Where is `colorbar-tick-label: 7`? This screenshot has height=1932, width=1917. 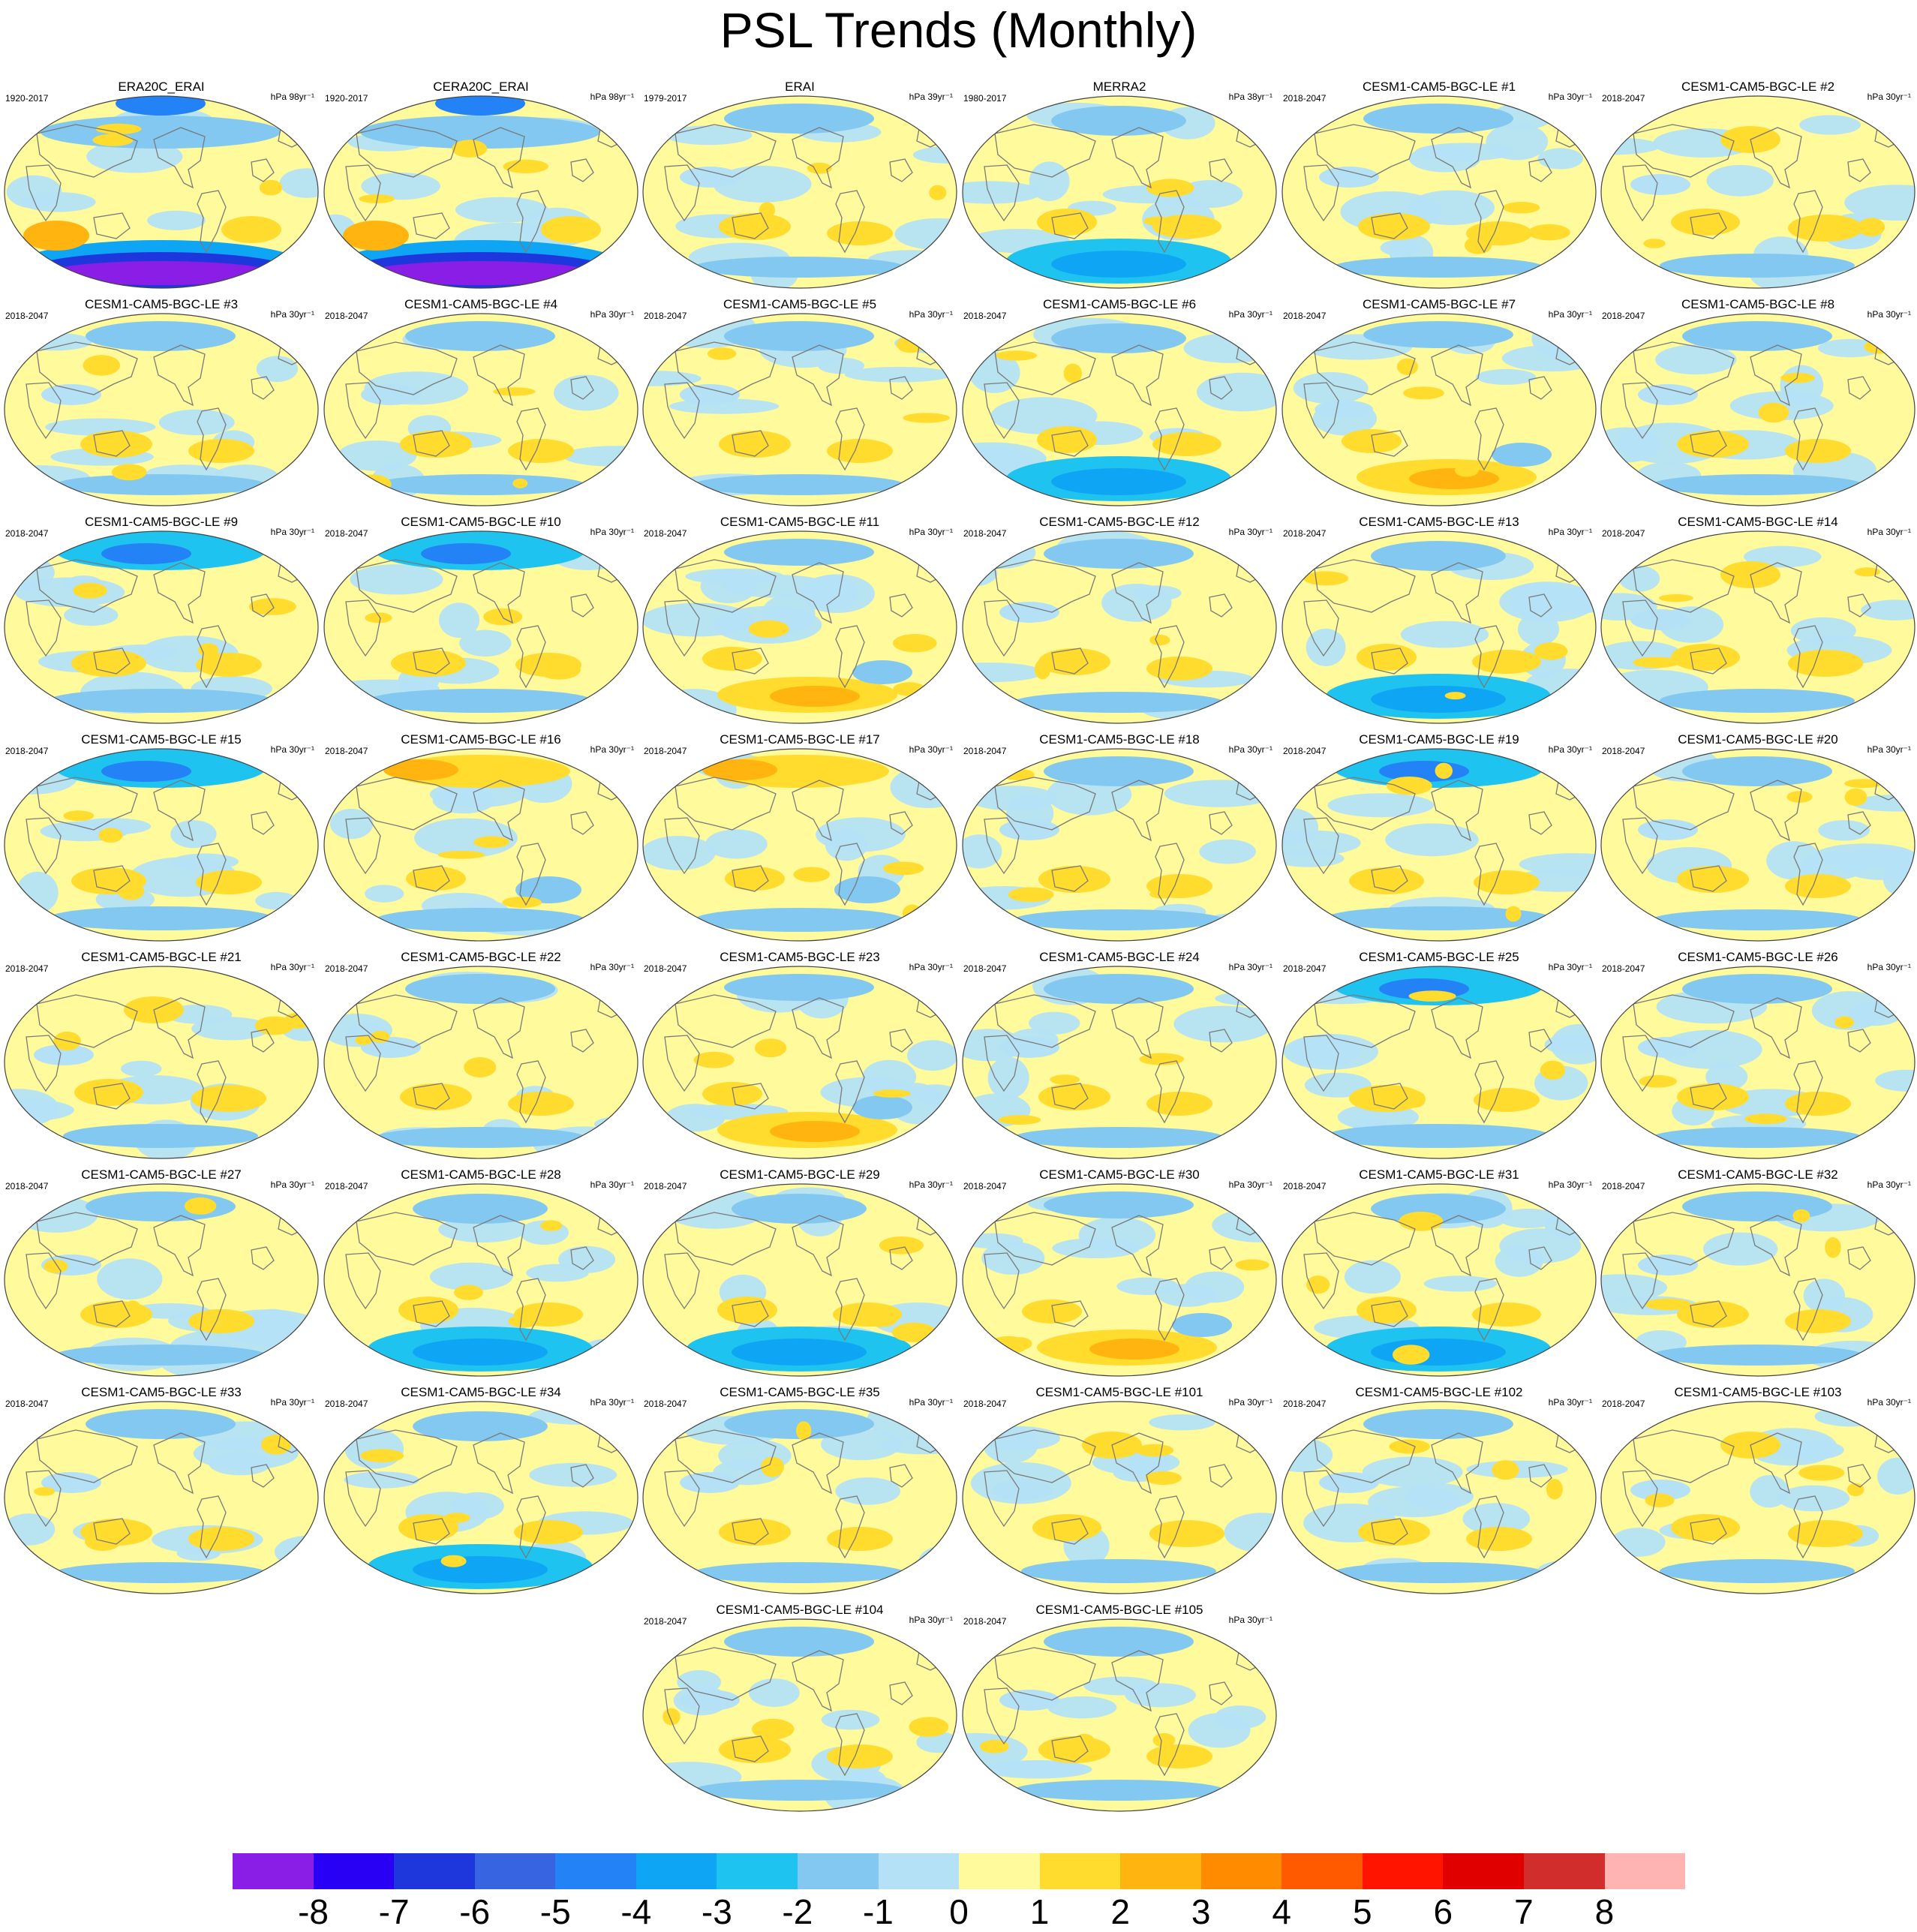
colorbar-tick-label: 7 is located at coordinates (1524, 1912).